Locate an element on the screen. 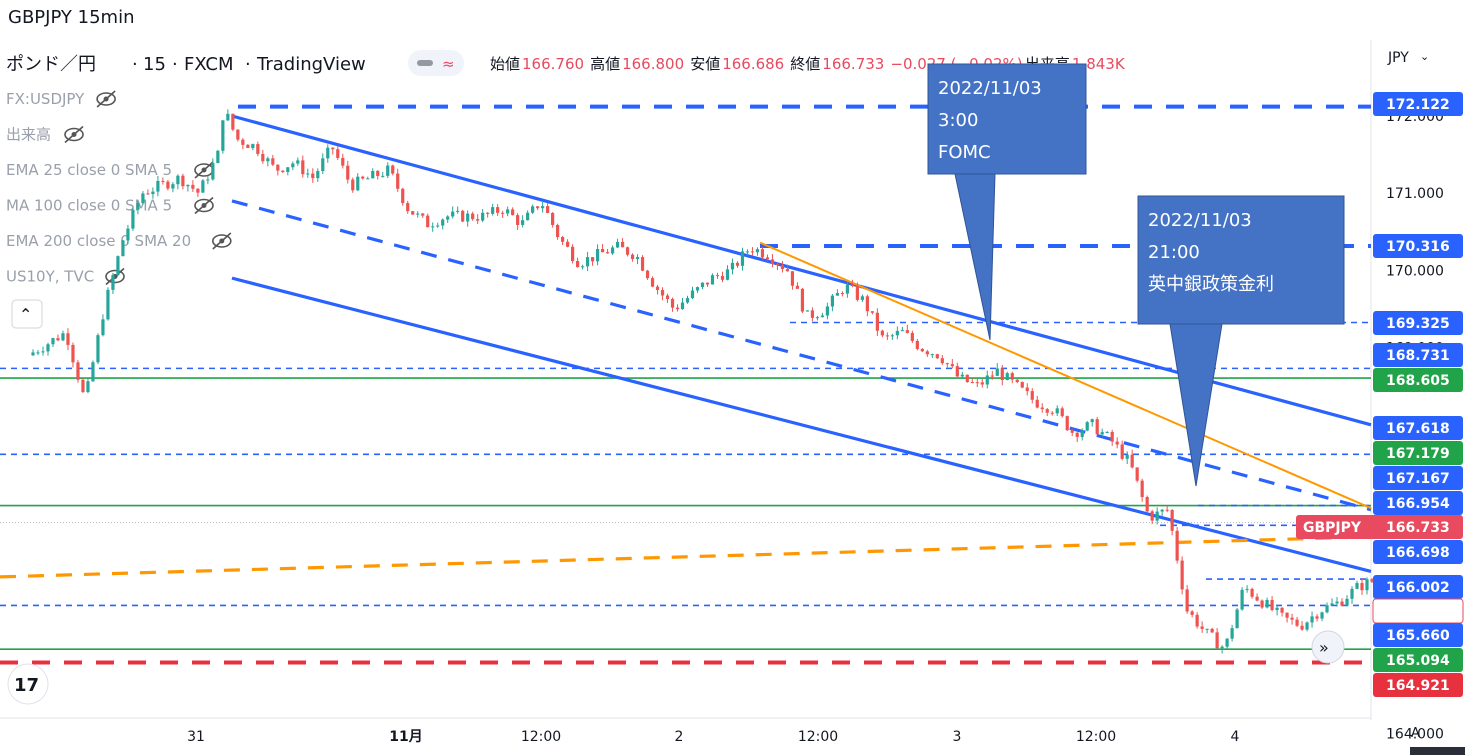  collapse-button: ⌃ is located at coordinates (27, 314).